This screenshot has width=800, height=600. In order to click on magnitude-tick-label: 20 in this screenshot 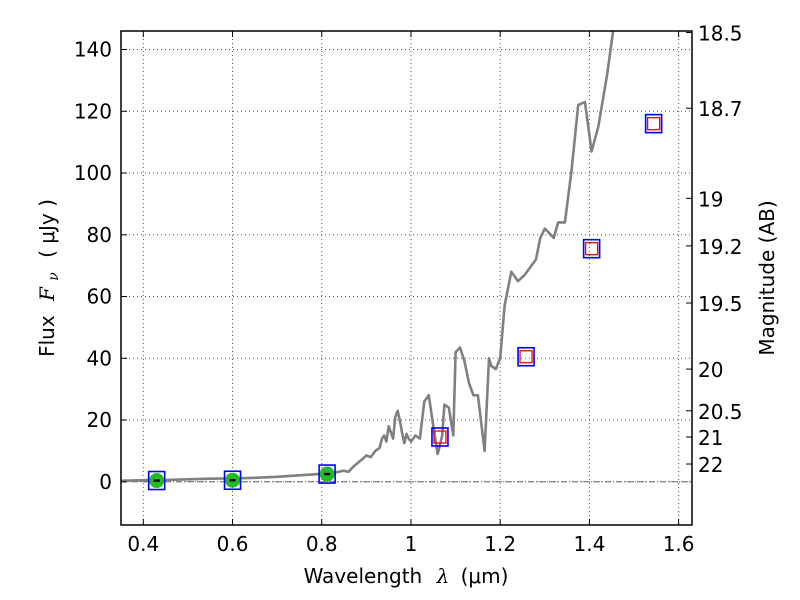, I will do `click(710, 370)`.